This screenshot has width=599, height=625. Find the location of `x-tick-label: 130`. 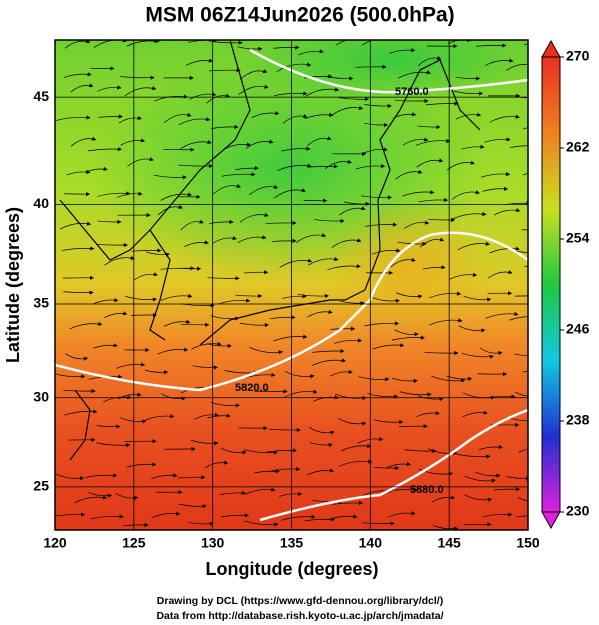

x-tick-label: 130 is located at coordinates (213, 543).